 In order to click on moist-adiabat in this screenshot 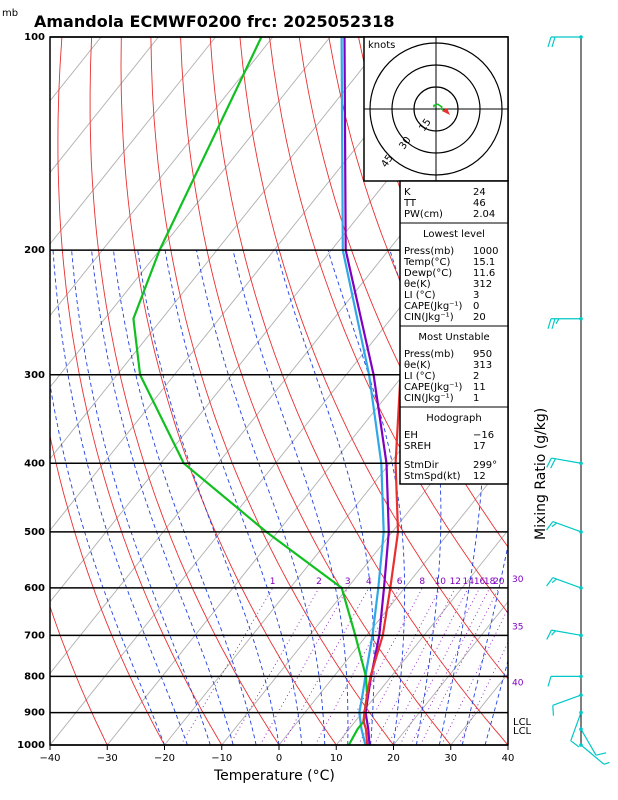, I will do `click(141, 497)`.